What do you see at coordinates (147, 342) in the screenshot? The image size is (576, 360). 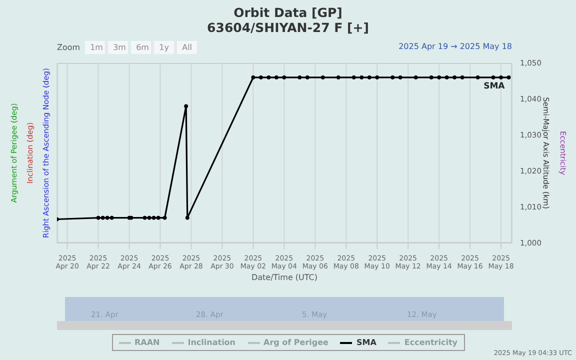 I see `text: RAAN` at bounding box center [147, 342].